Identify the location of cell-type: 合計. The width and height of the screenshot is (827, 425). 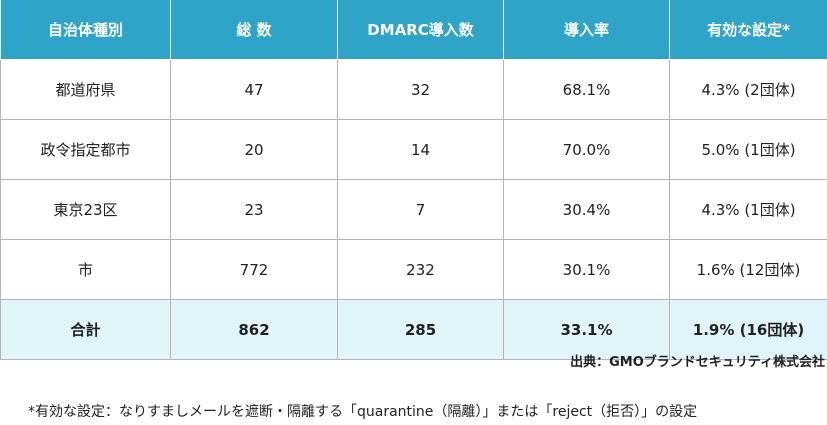
(85, 329).